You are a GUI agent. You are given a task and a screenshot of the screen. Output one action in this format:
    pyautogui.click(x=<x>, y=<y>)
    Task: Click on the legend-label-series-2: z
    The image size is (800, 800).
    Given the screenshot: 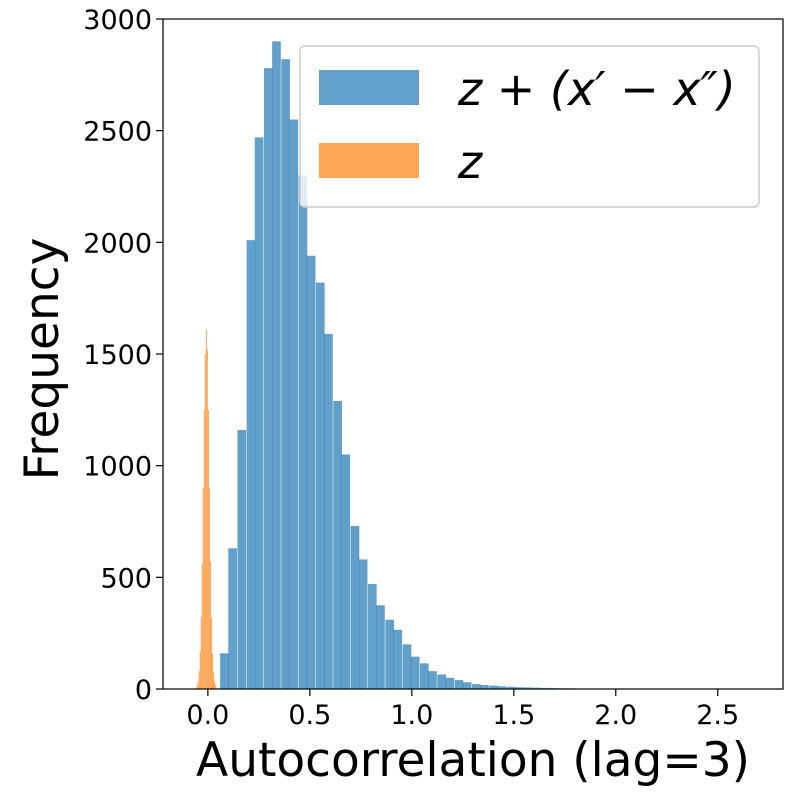 What is the action you would take?
    pyautogui.click(x=470, y=162)
    